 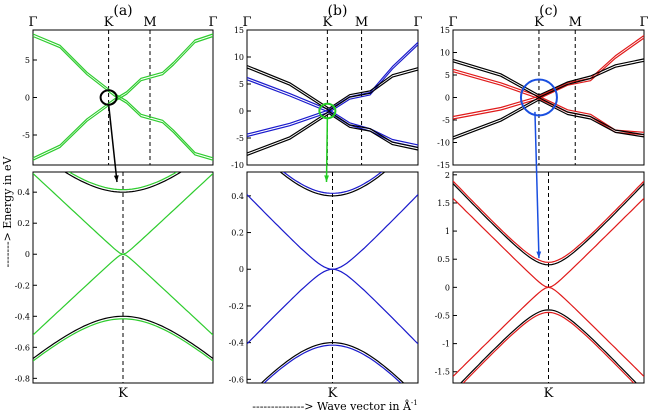 What do you see at coordinates (417, 22) in the screenshot?
I see `gamma-label-1-3: Γ` at bounding box center [417, 22].